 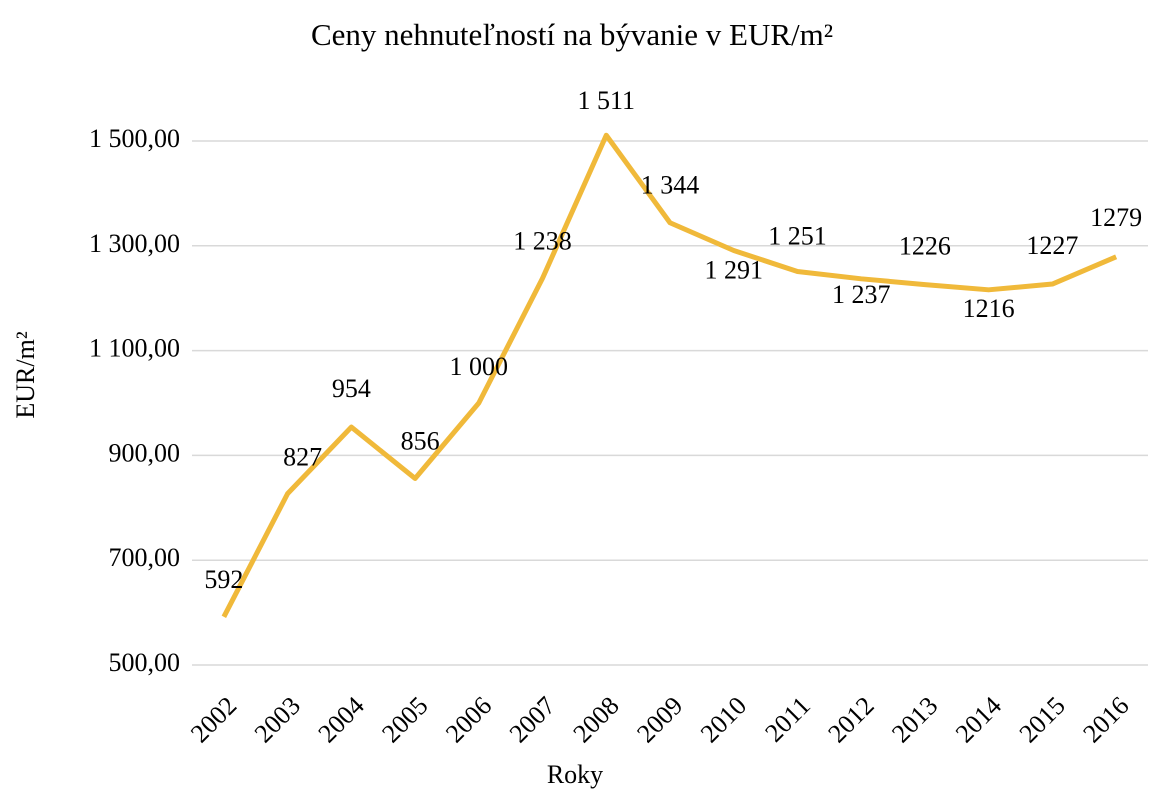 What do you see at coordinates (134, 138) in the screenshot?
I see `y-tick-label: 1 500,00` at bounding box center [134, 138].